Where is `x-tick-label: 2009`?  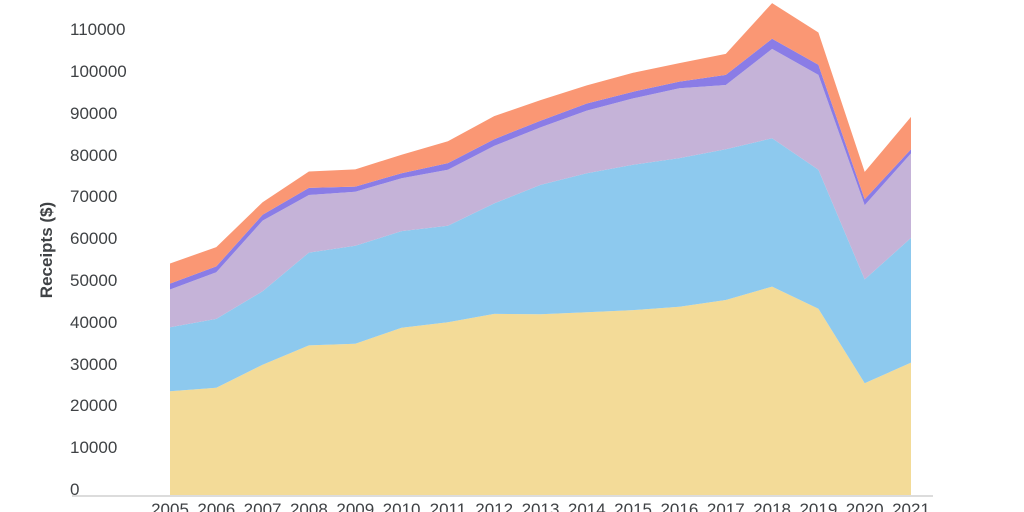 x-tick-label: 2009 is located at coordinates (355, 506).